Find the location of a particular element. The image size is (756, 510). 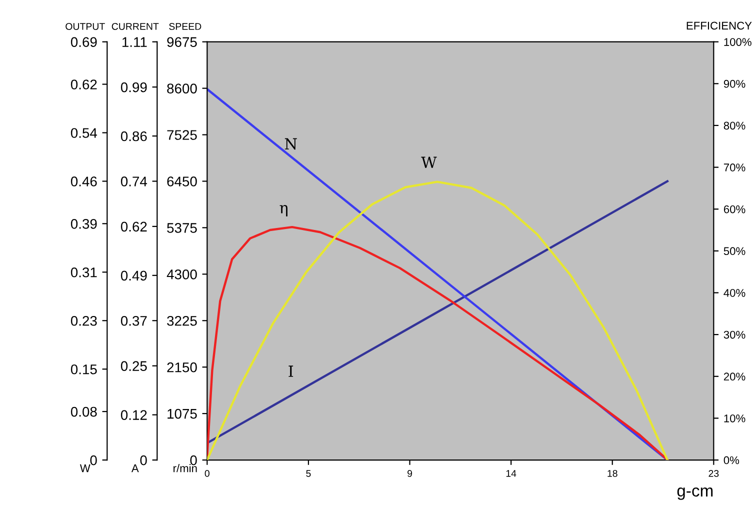

y2-tick-label: 80% is located at coordinates (735, 126).